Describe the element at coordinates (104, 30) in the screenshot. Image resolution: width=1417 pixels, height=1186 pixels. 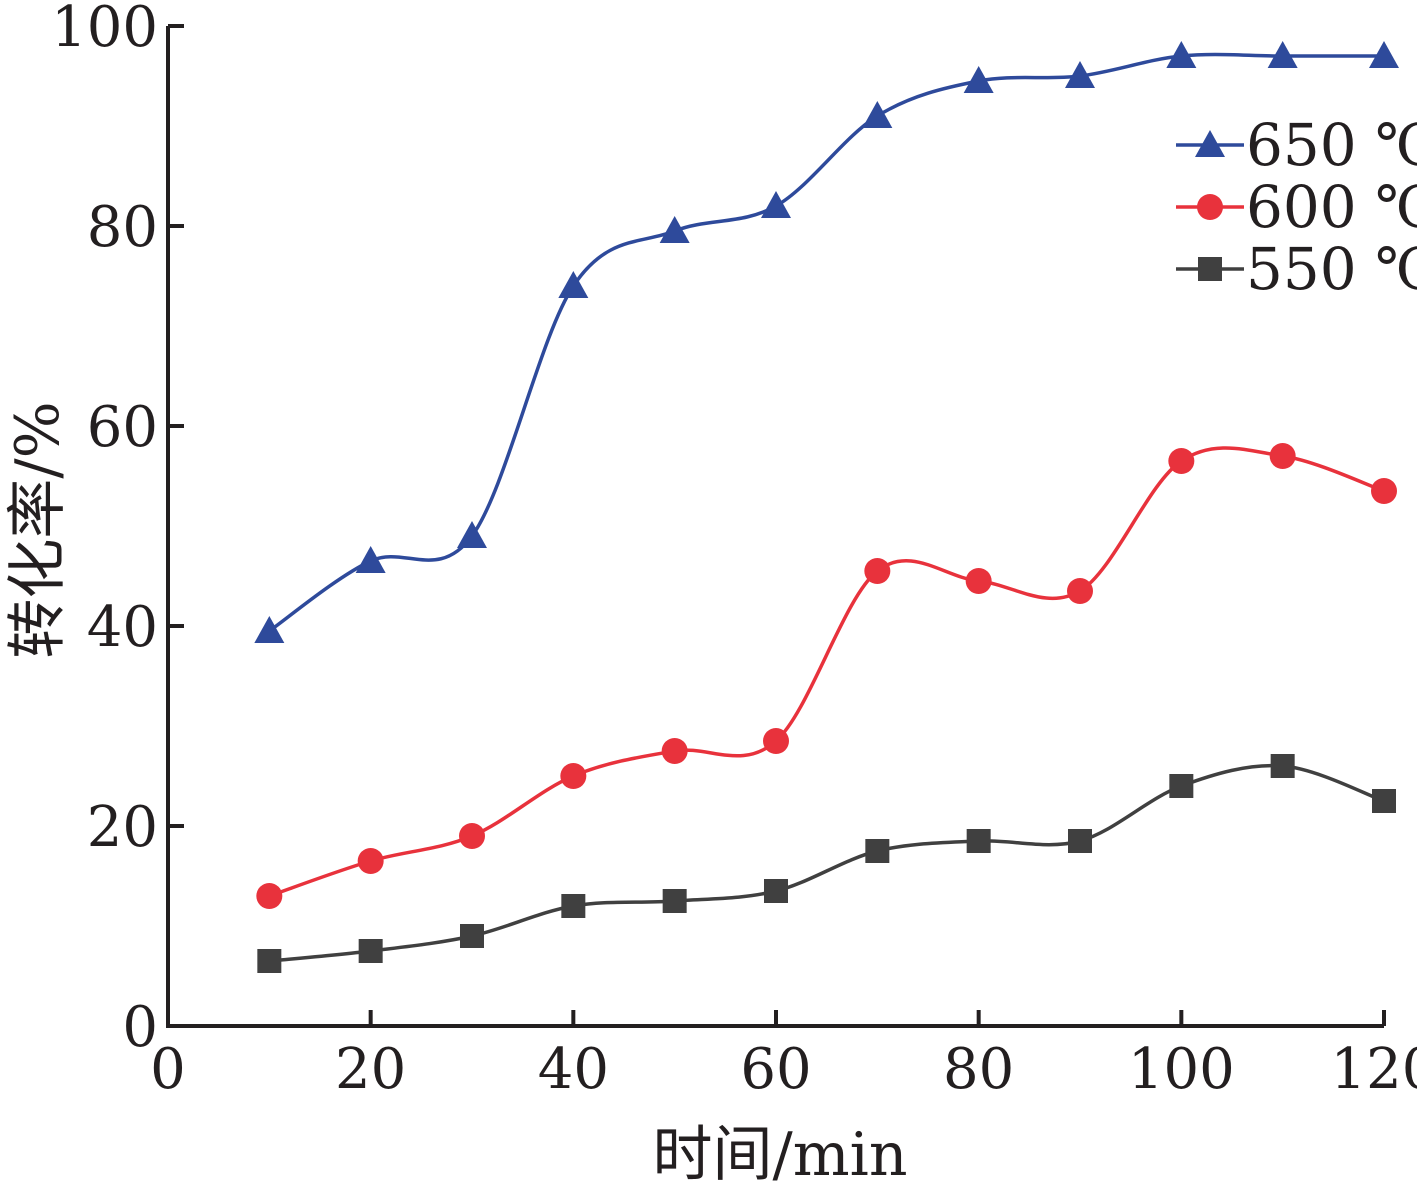
I see `y-tick-label: 100` at that location.